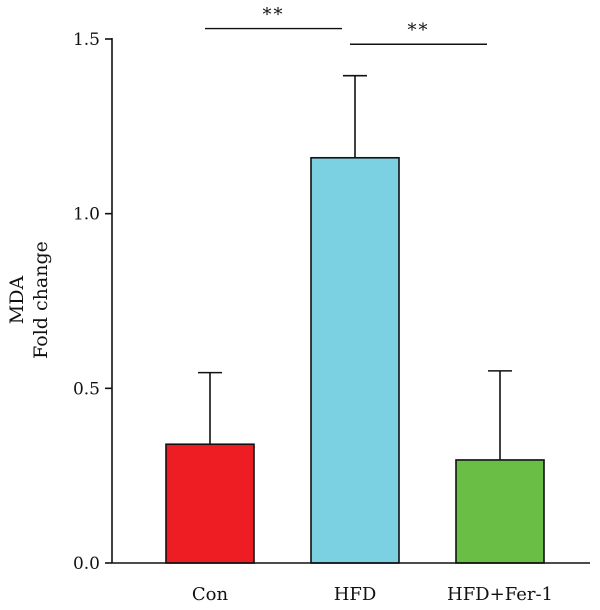 This screenshot has width=600, height=610. I want to click on y-axis-title-line-1: MDA, so click(17, 300).